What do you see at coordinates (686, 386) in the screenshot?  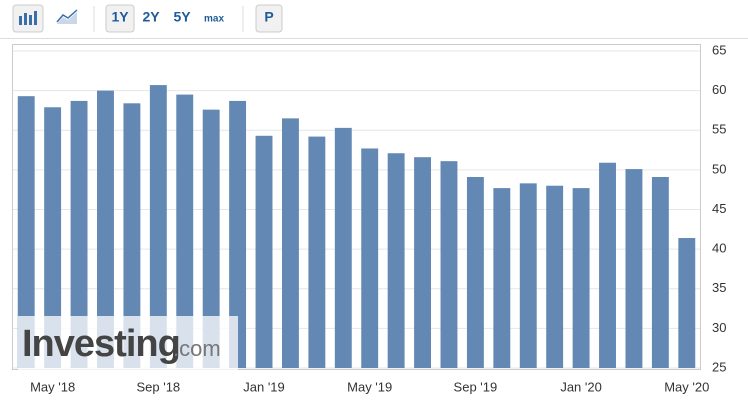 I see `x-tick-label: May '20` at bounding box center [686, 386].